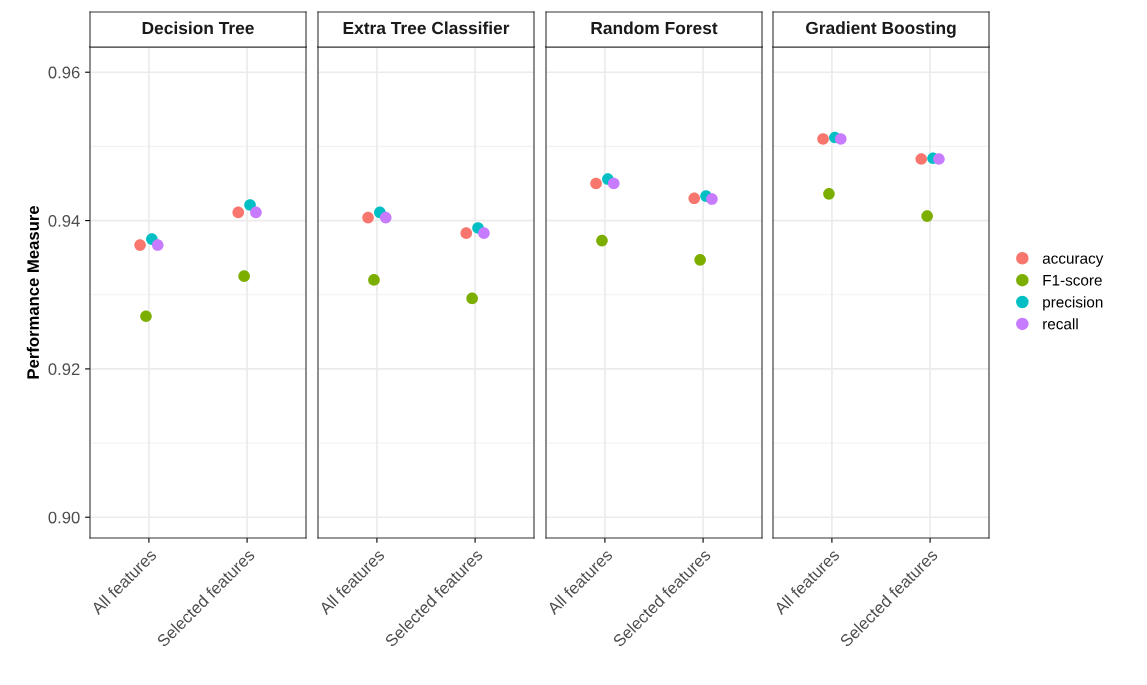 This screenshot has width=1147, height=685. What do you see at coordinates (64, 369) in the screenshot?
I see `y-tick-label: 0.92` at bounding box center [64, 369].